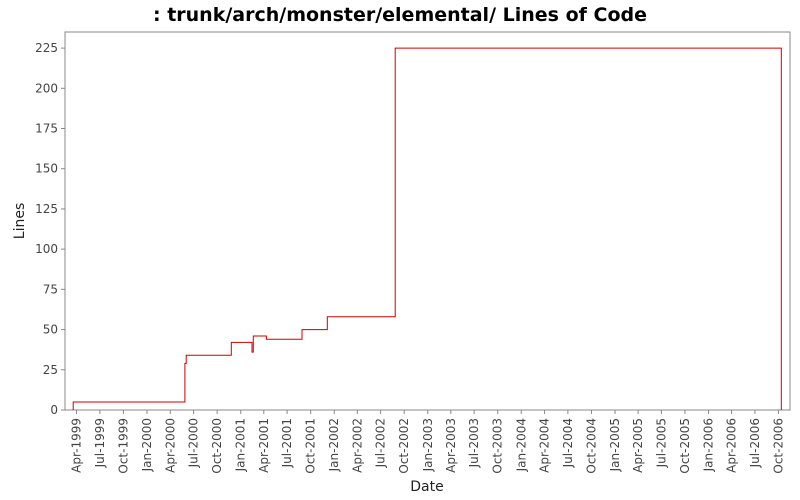  I want to click on x-tick-label: Jul-2001, so click(287, 443).